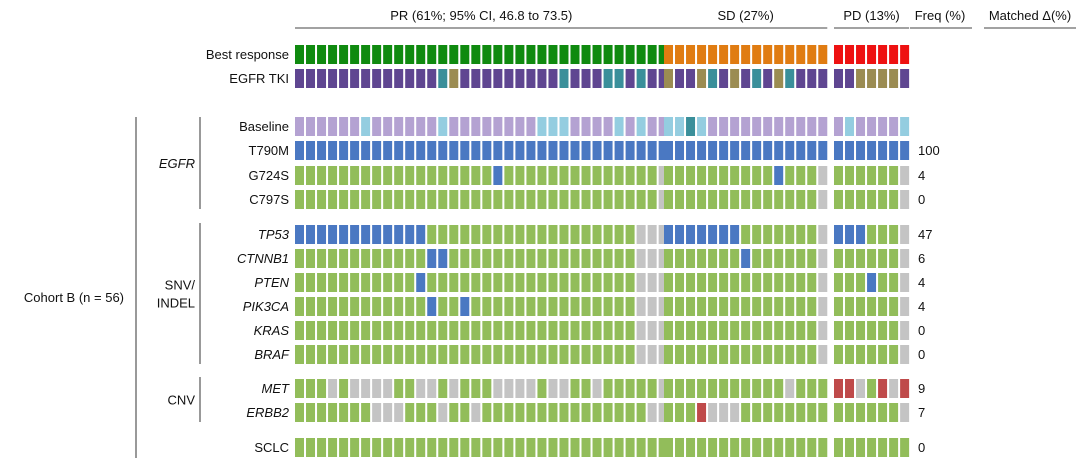  Describe the element at coordinates (443, 282) in the screenshot. I see `cell-pten-pr-14-wild-type` at that location.